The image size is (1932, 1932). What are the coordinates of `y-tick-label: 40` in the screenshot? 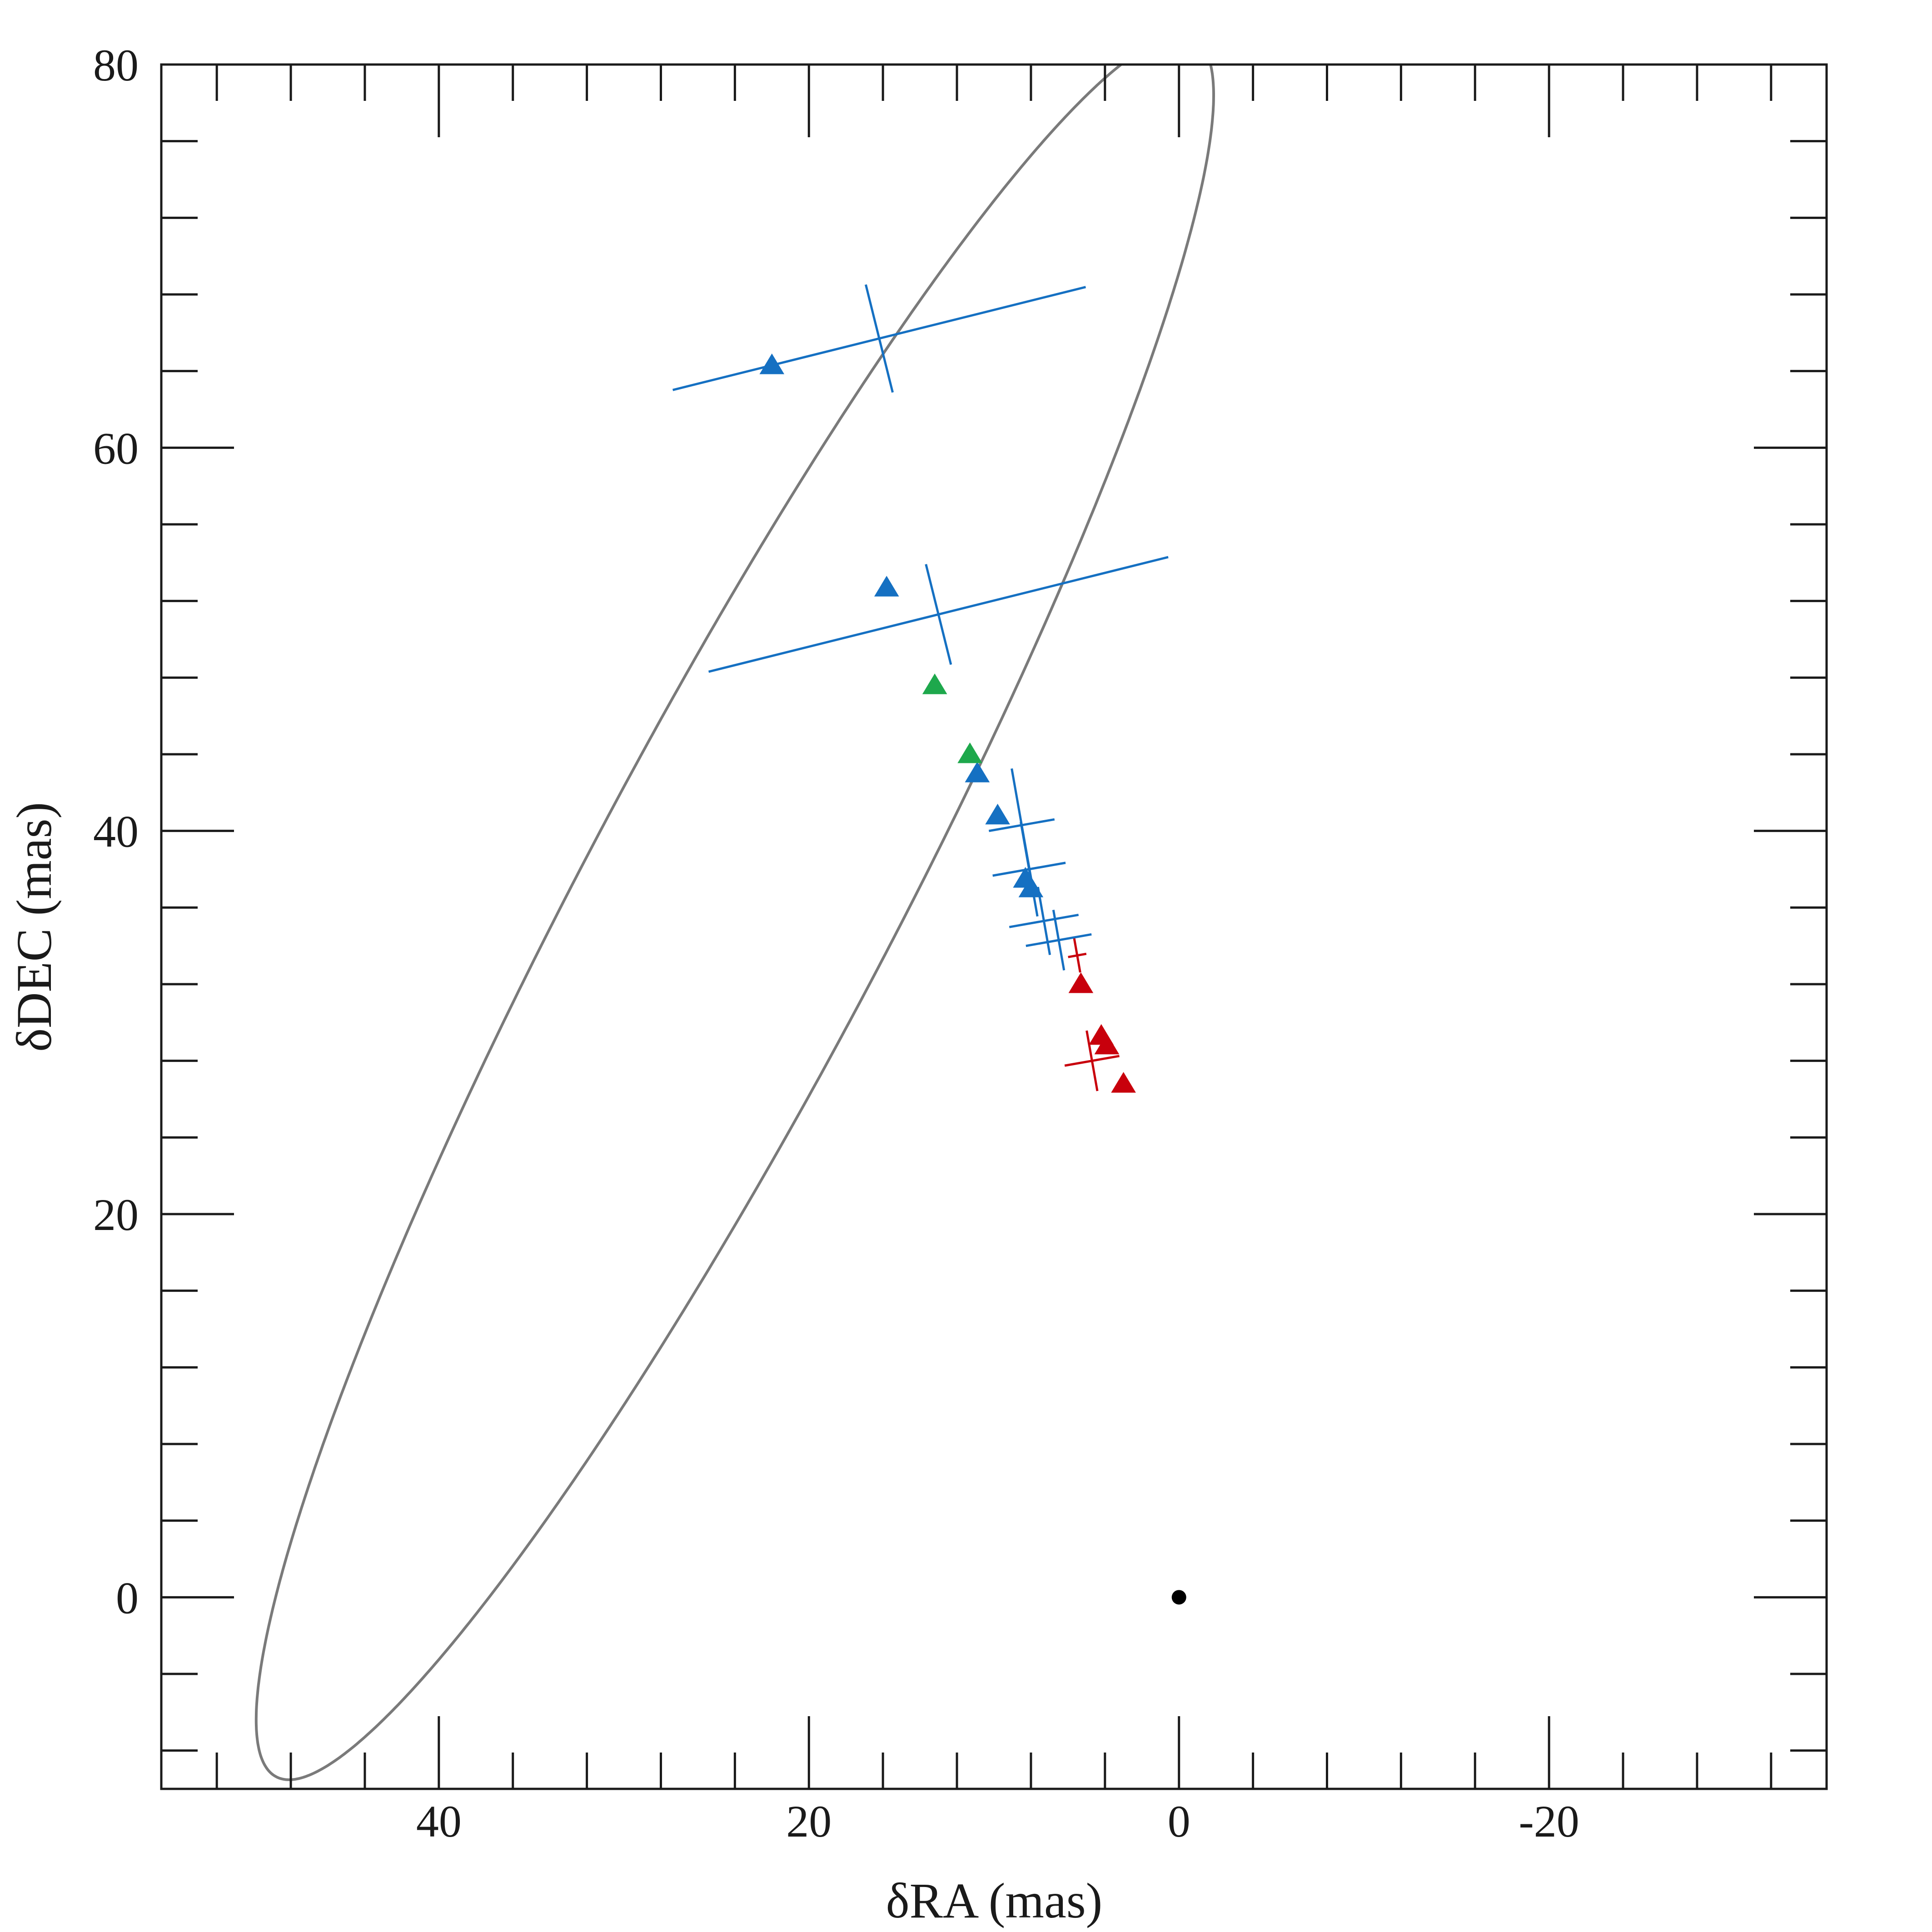 It's located at (116, 832).